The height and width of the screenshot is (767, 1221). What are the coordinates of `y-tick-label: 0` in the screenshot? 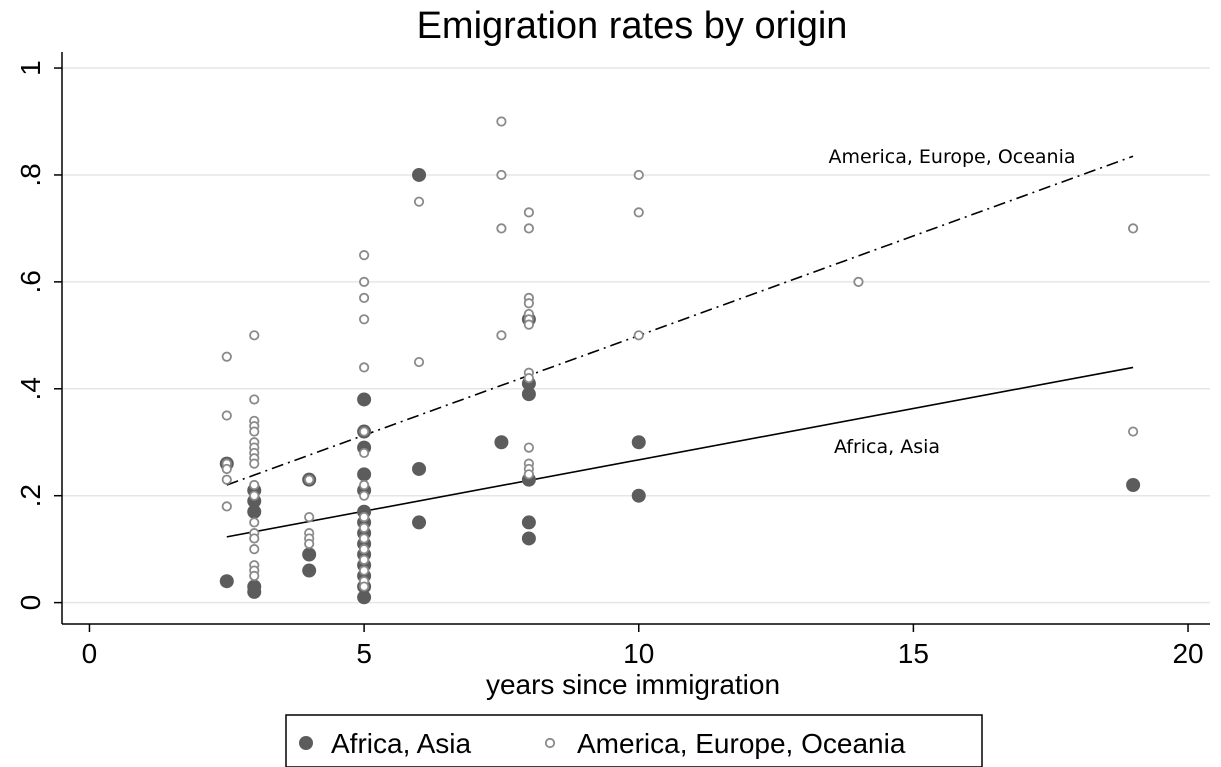 It's located at (30, 603).